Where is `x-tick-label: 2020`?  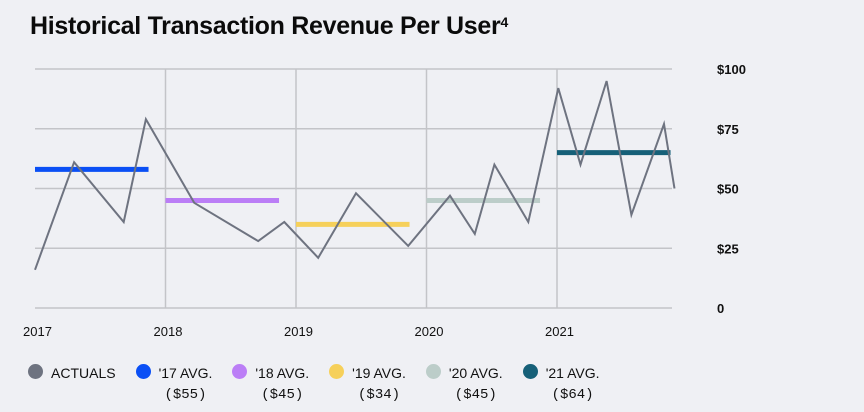 x-tick-label: 2020 is located at coordinates (429, 331).